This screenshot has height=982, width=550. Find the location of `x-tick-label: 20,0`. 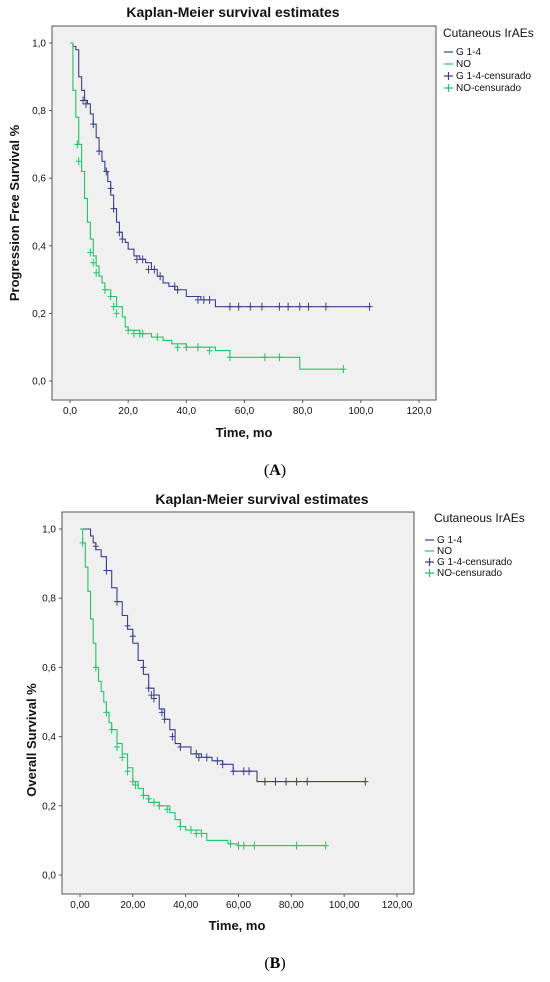

x-tick-label: 20,0 is located at coordinates (128, 411).